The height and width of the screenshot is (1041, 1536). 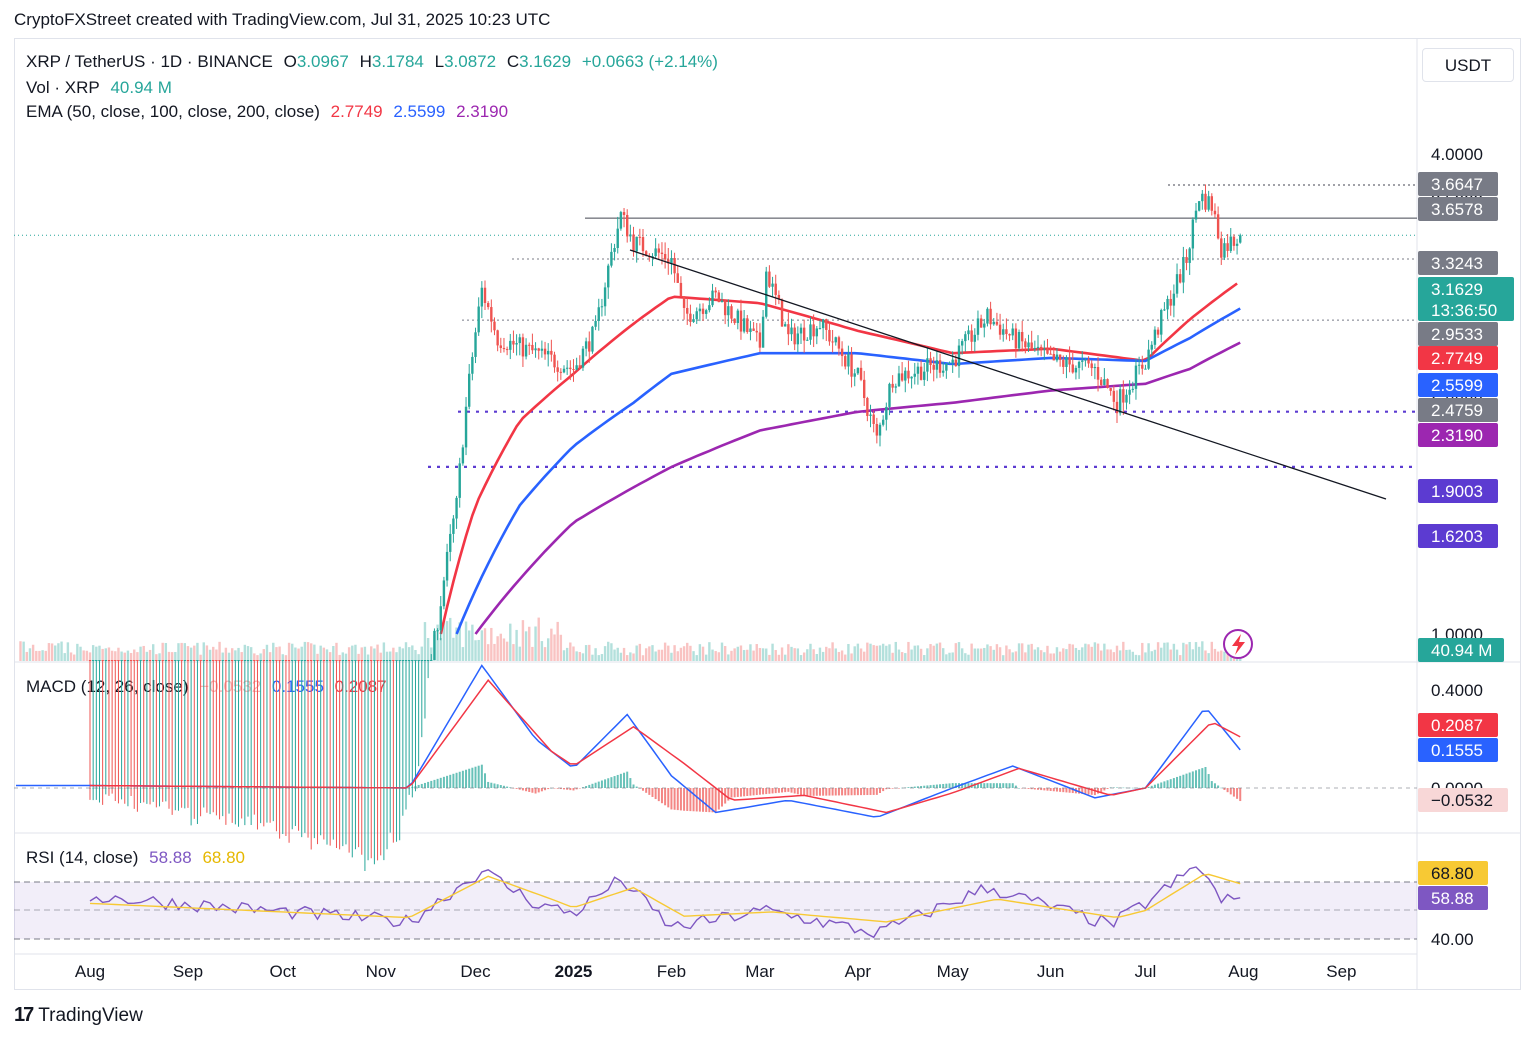 What do you see at coordinates (82, 857) in the screenshot?
I see `rsi-label: RSI (14, close)` at bounding box center [82, 857].